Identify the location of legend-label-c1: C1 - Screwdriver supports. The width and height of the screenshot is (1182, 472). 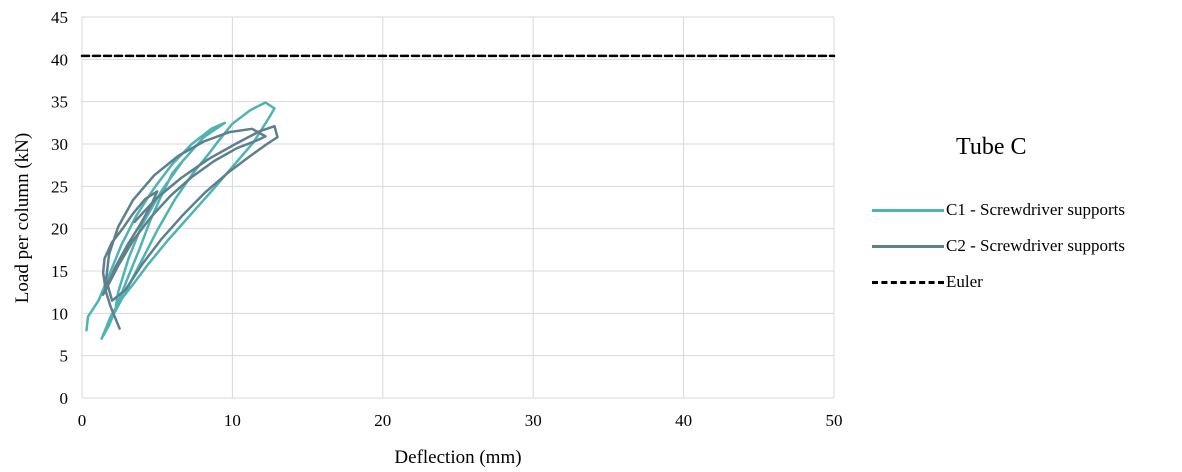
(1035, 209).